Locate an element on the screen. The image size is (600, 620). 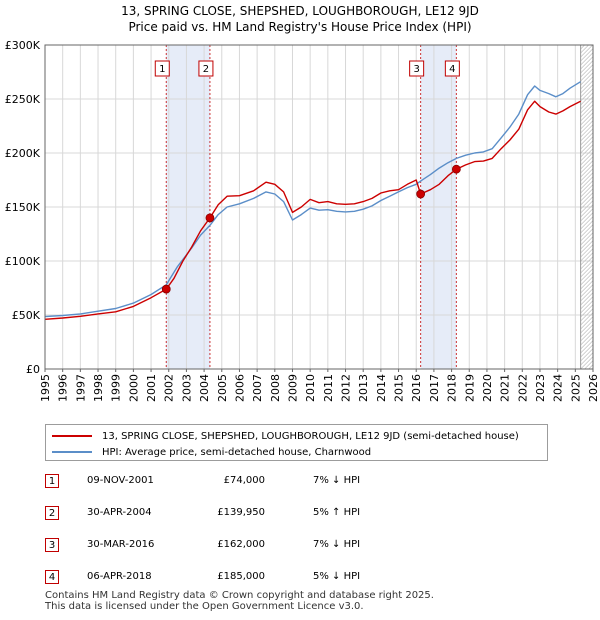
x-tick-label: 2012 is located at coordinates (346, 388).